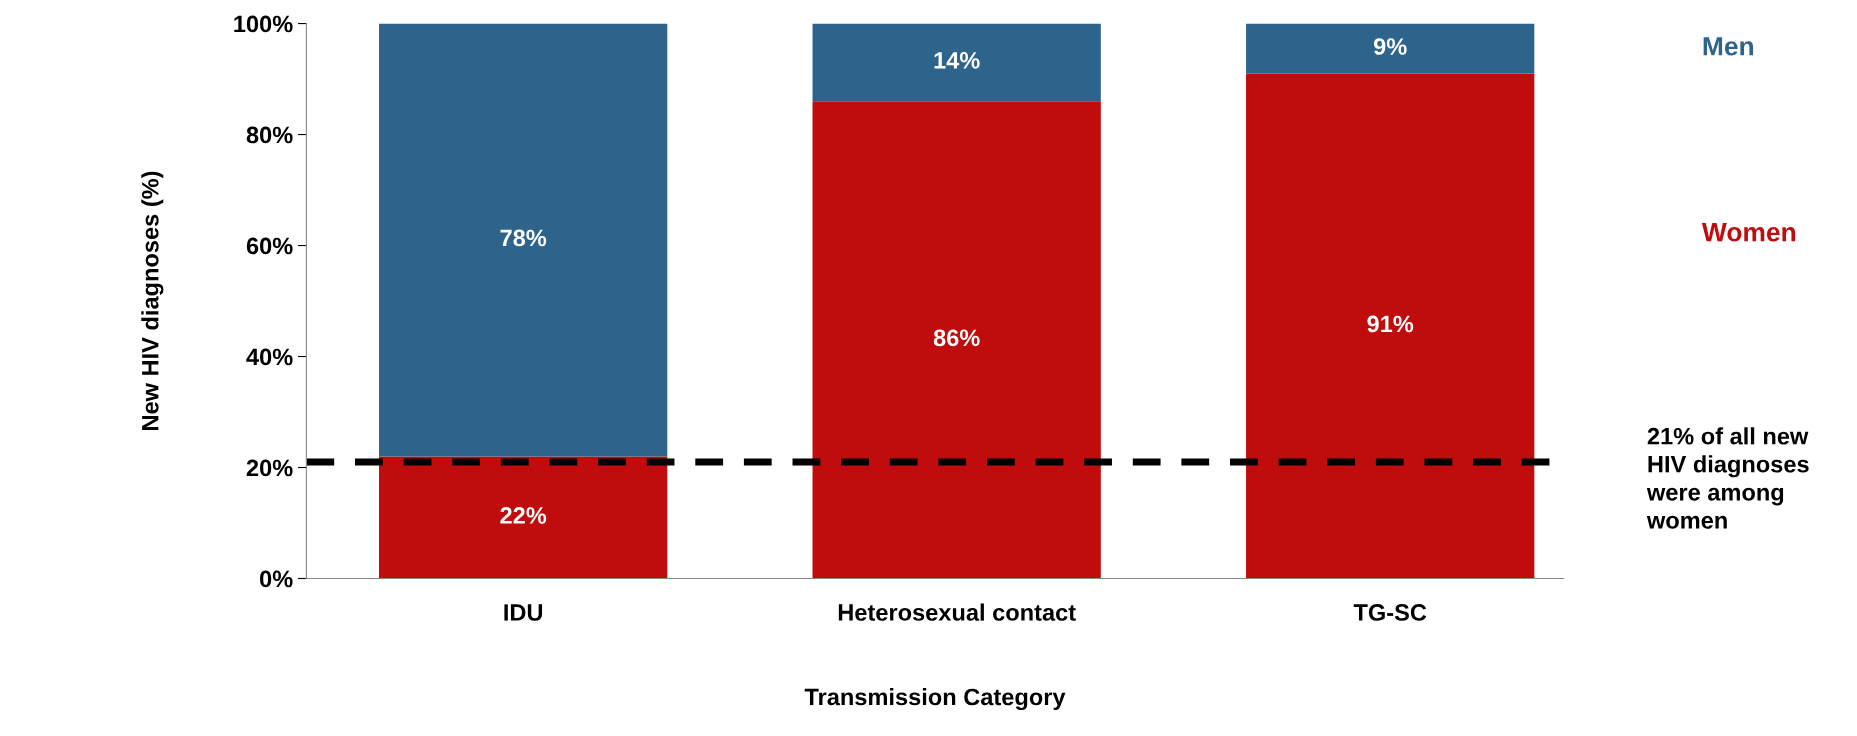 This screenshot has width=1857, height=736. Describe the element at coordinates (269, 135) in the screenshot. I see `y-tick-label: 80%` at that location.